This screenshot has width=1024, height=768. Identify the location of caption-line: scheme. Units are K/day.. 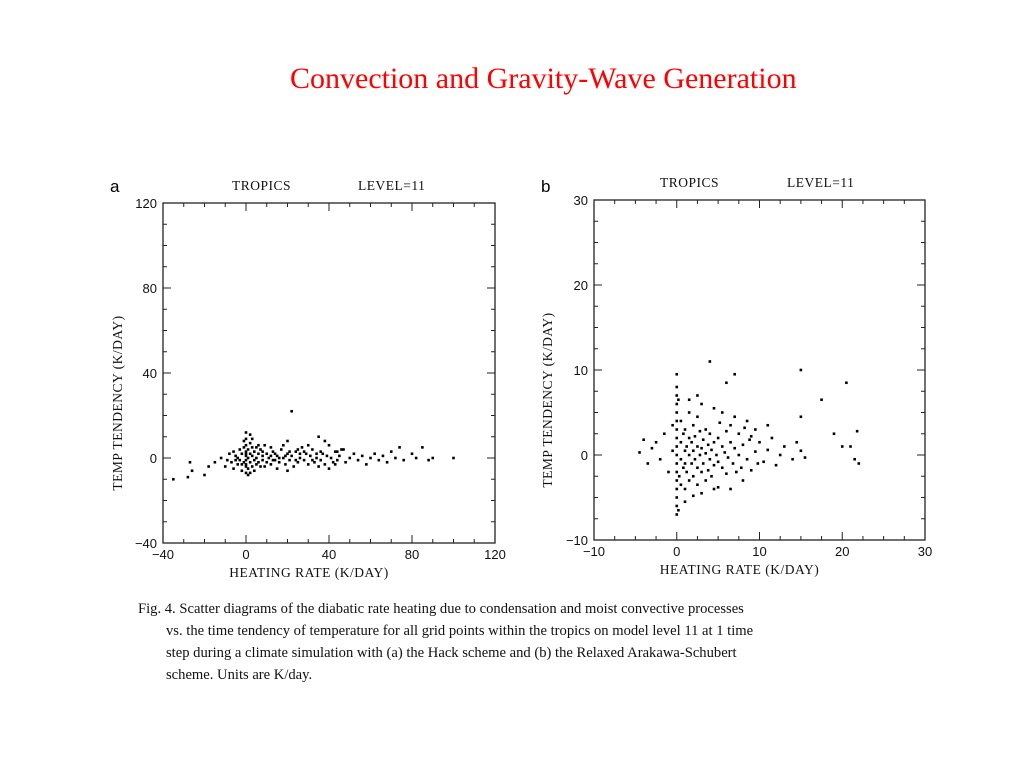
(239, 675).